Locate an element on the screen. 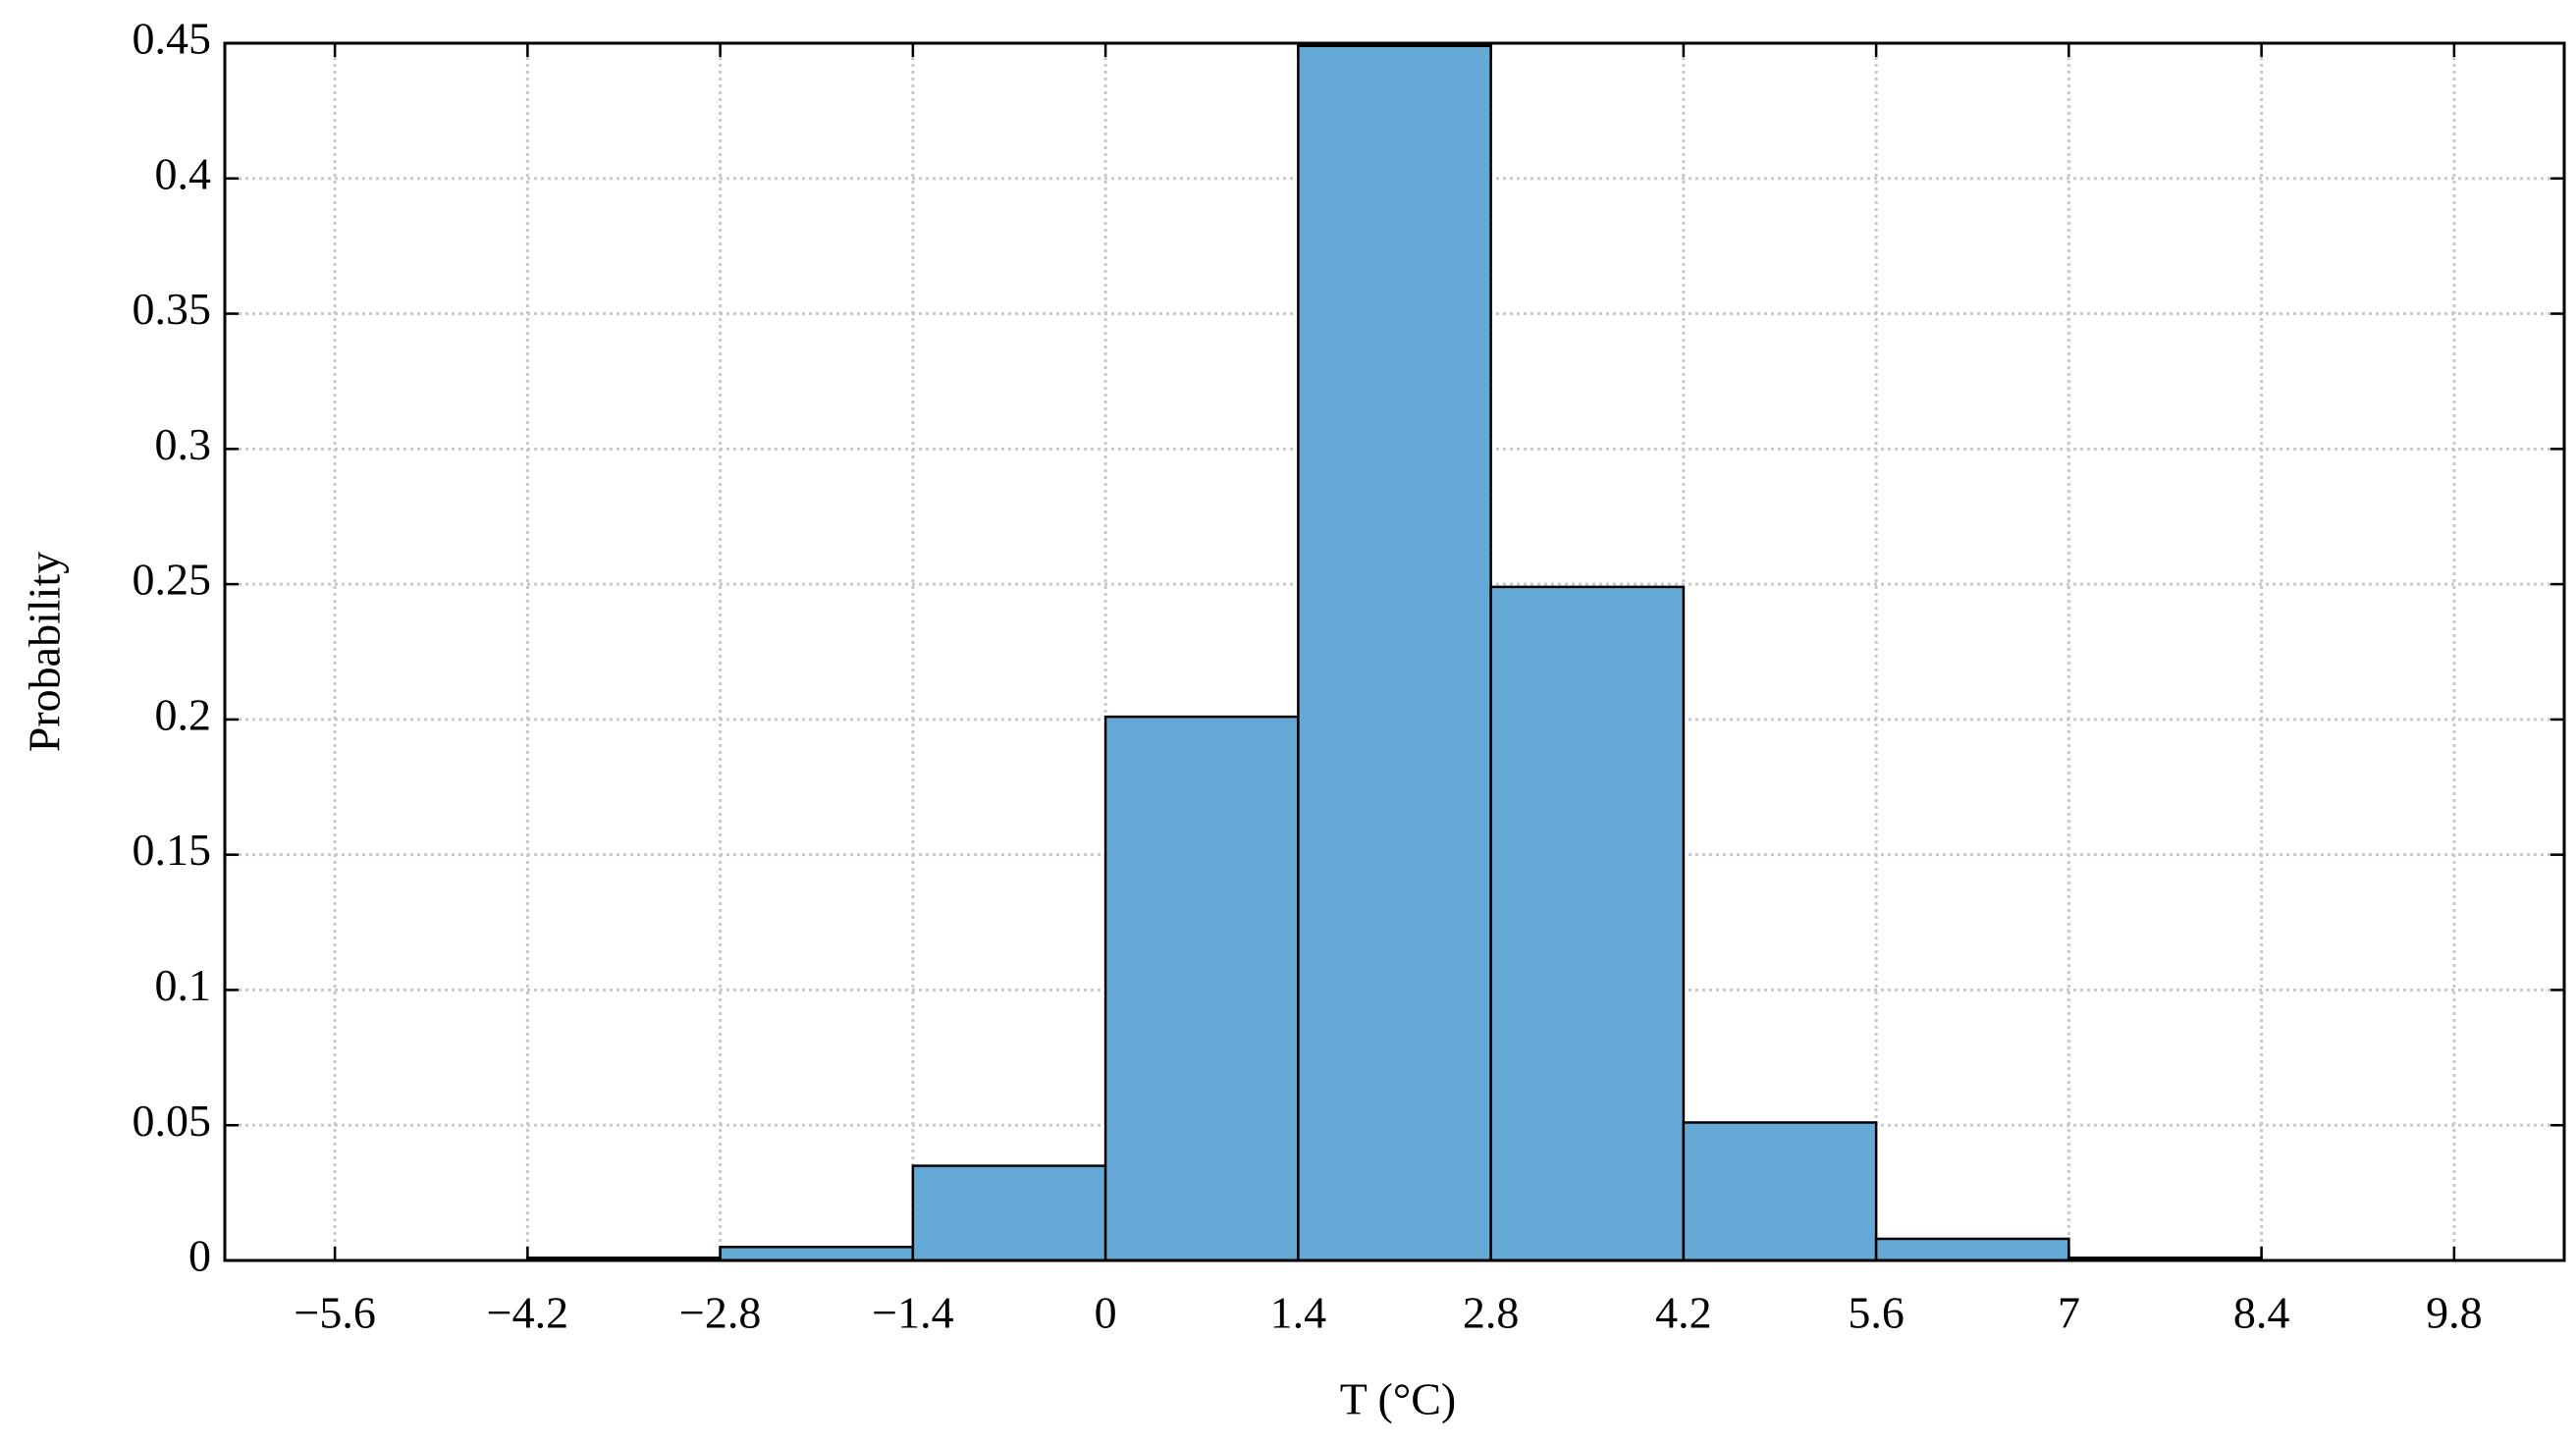  x-tick-label: −4.2 is located at coordinates (527, 1313).